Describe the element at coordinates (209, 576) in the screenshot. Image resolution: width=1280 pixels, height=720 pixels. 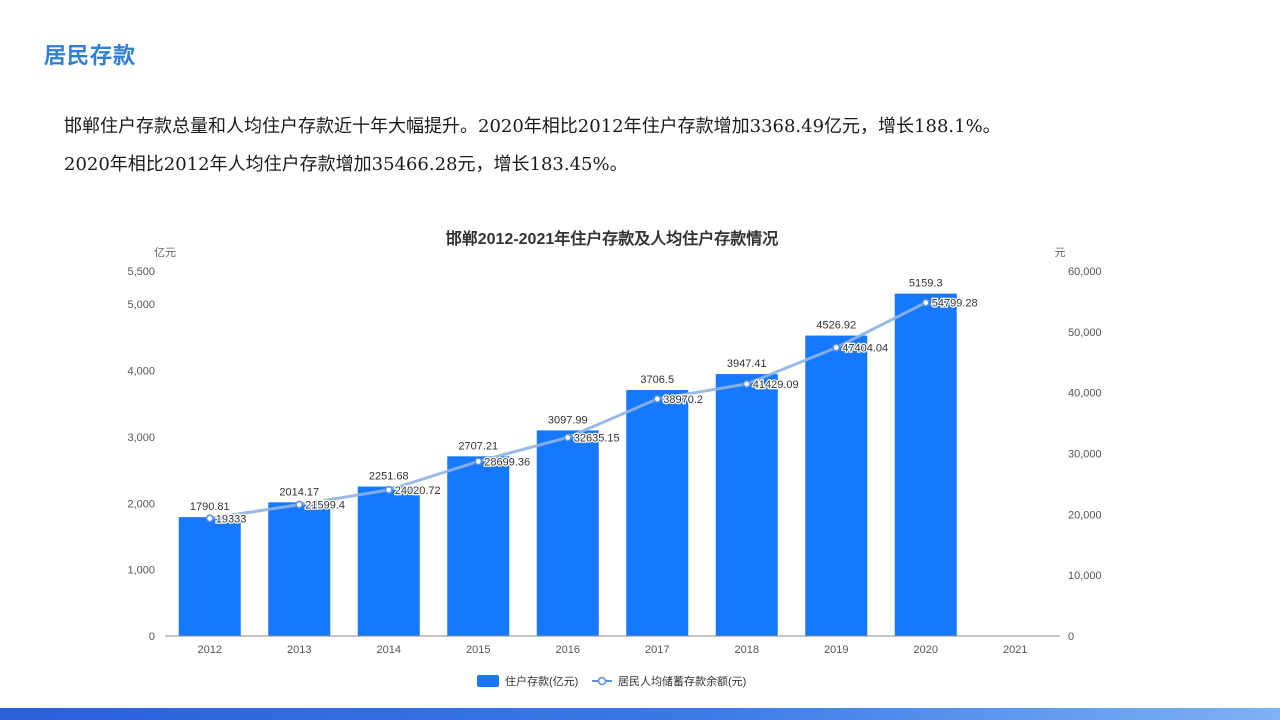
I see `bar-2012` at that location.